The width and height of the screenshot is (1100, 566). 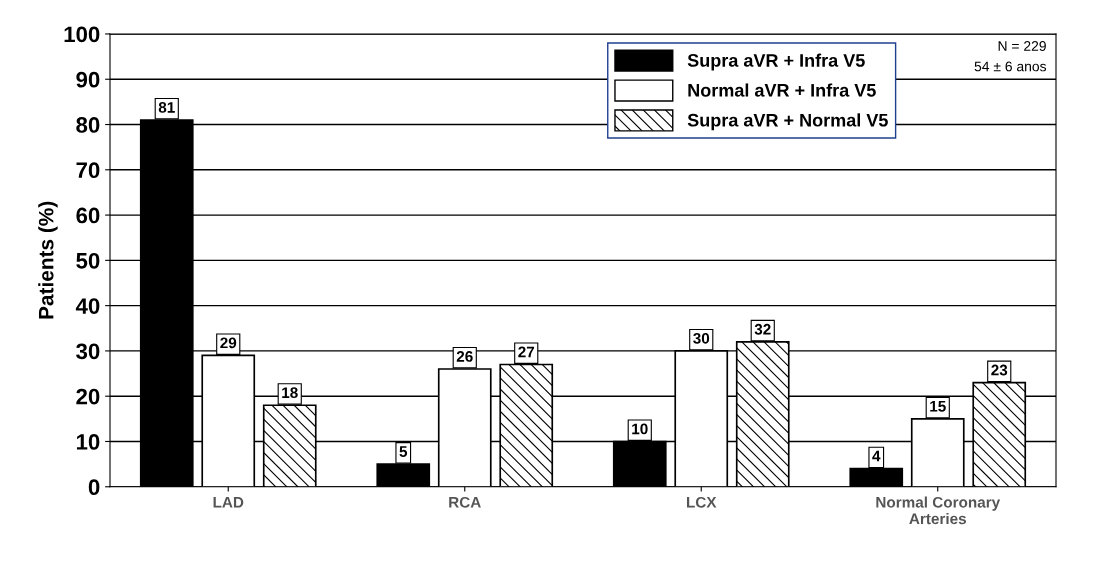 What do you see at coordinates (787, 122) in the screenshot?
I see `legend-label: Supra aVR + Normal V5` at bounding box center [787, 122].